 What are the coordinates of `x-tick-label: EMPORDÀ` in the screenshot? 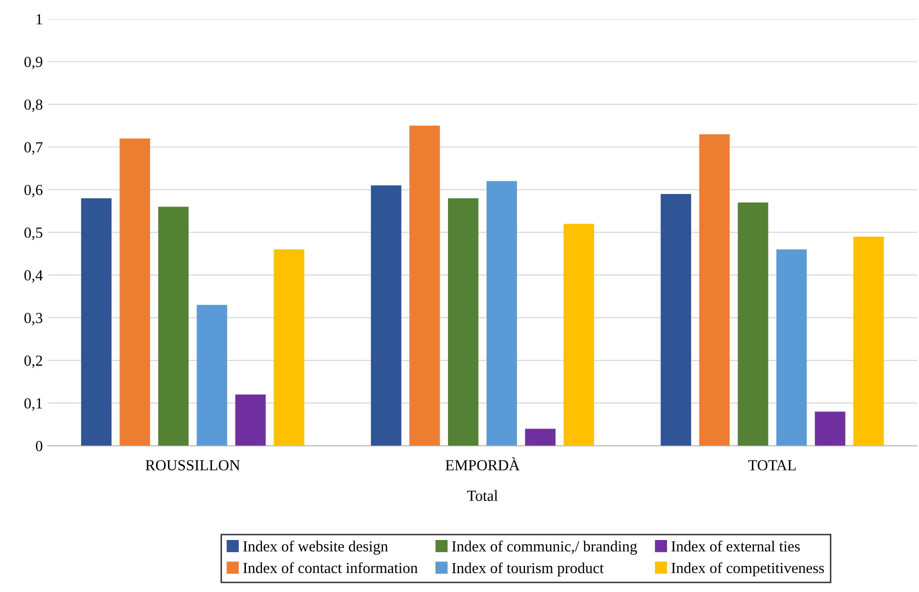 It's located at (483, 463).